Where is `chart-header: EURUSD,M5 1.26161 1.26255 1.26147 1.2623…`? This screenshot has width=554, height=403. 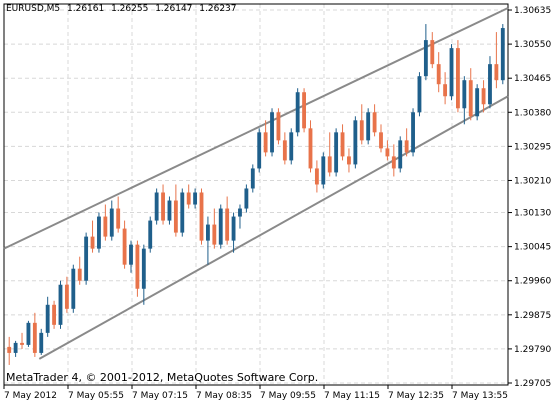
chart-header: EURUSD,M5 1.26161 1.26255 1.26147 1.2623… is located at coordinates (123, 9).